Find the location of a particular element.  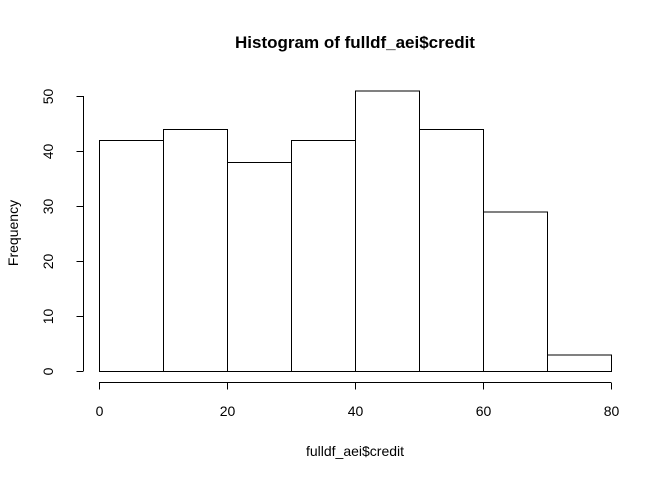

x-axis-label: fulldf_aei$credit is located at coordinates (355, 451).